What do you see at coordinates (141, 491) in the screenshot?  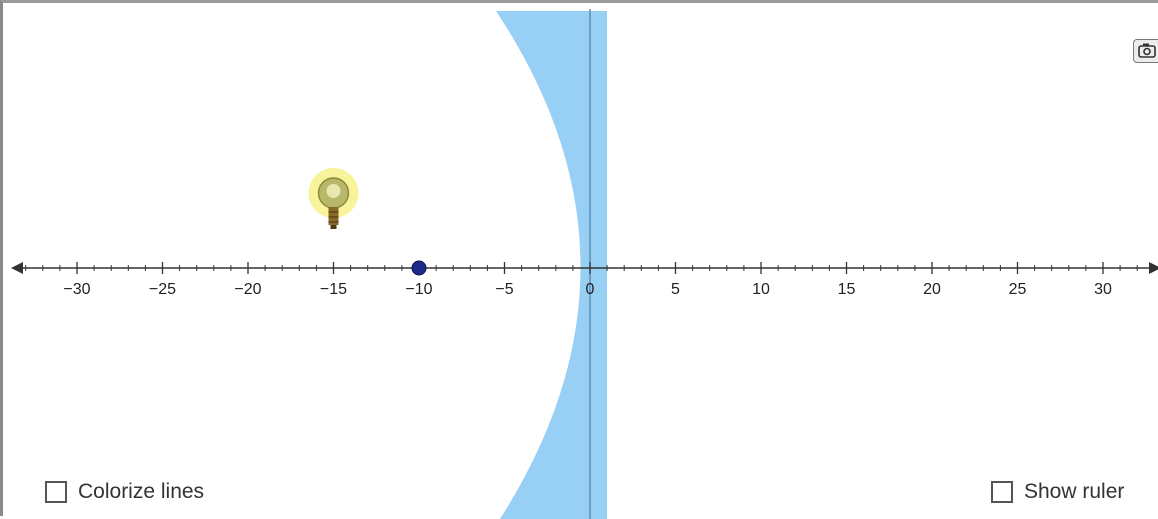 I see `colorize-lines-label: Colorize lines` at bounding box center [141, 491].